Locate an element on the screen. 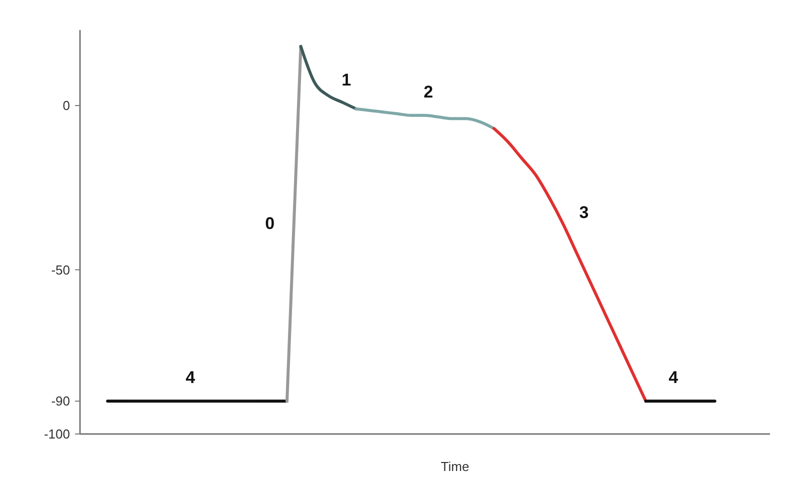  x-axis-title: Time is located at coordinates (455, 466).